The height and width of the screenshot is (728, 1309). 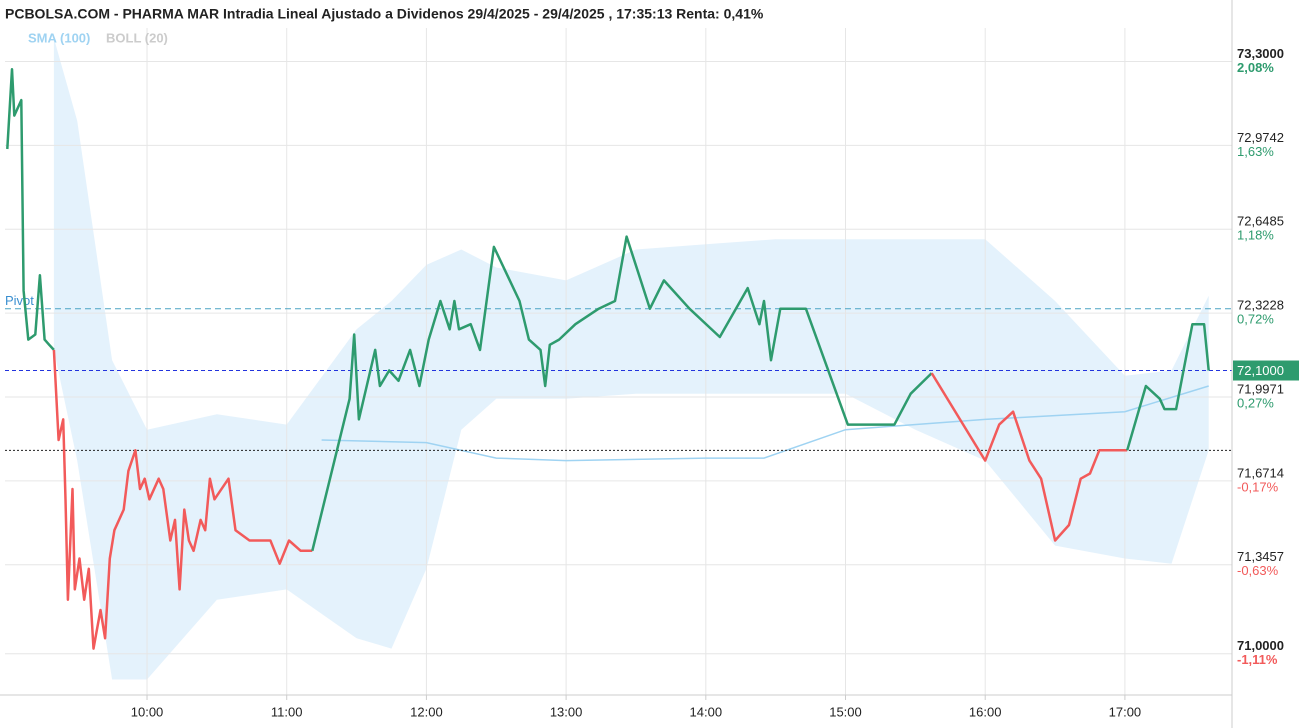 What do you see at coordinates (1258, 486) in the screenshot?
I see `y-tick-percent: -0,17%` at bounding box center [1258, 486].